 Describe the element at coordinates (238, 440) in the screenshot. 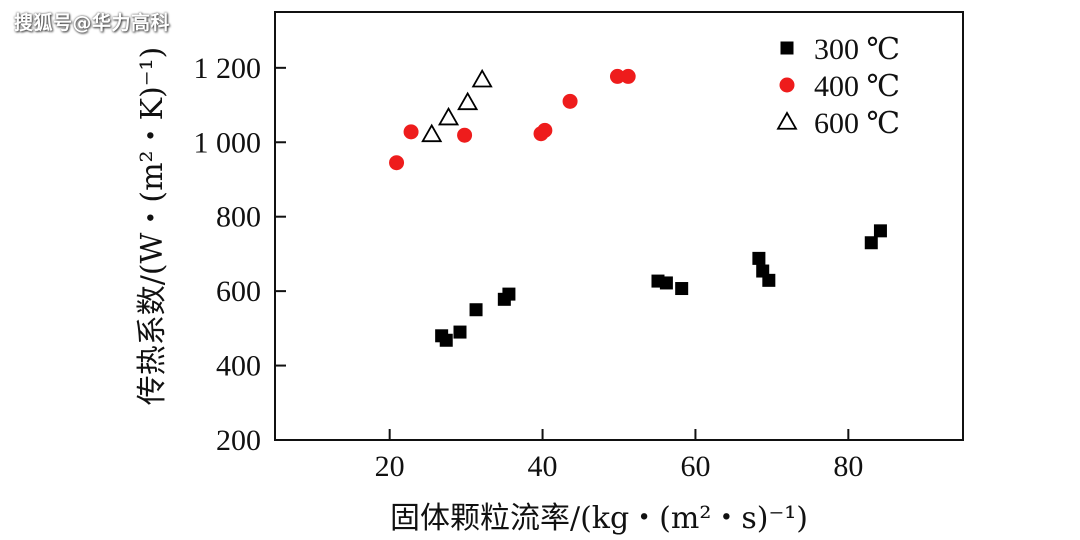

I see `y-tick-label: 200` at that location.